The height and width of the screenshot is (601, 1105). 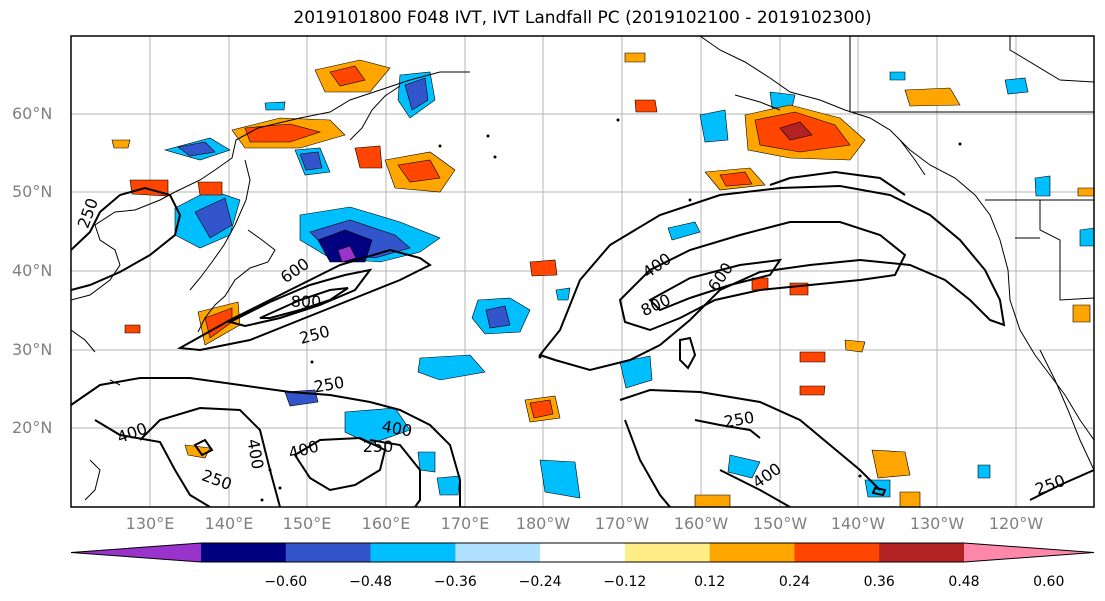 What do you see at coordinates (780, 523) in the screenshot?
I see `lon-label: 150°W` at bounding box center [780, 523].